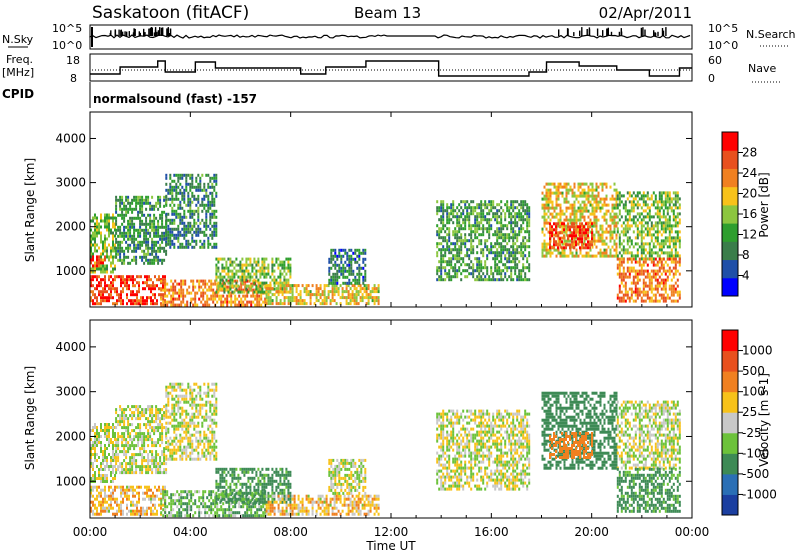 The height and width of the screenshot is (554, 800). I want to click on freq-tick-18: 18, so click(73, 60).